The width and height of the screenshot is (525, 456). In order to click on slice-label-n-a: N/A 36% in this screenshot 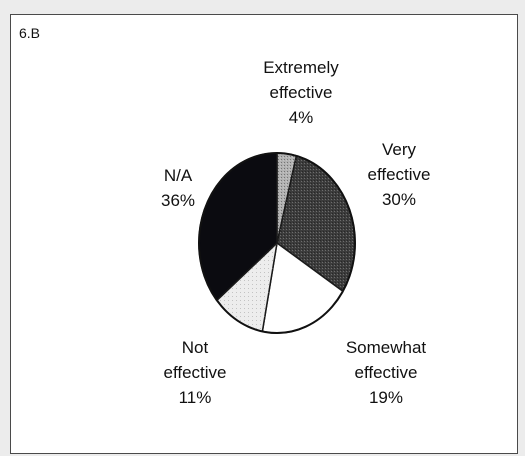, I will do `click(178, 188)`.